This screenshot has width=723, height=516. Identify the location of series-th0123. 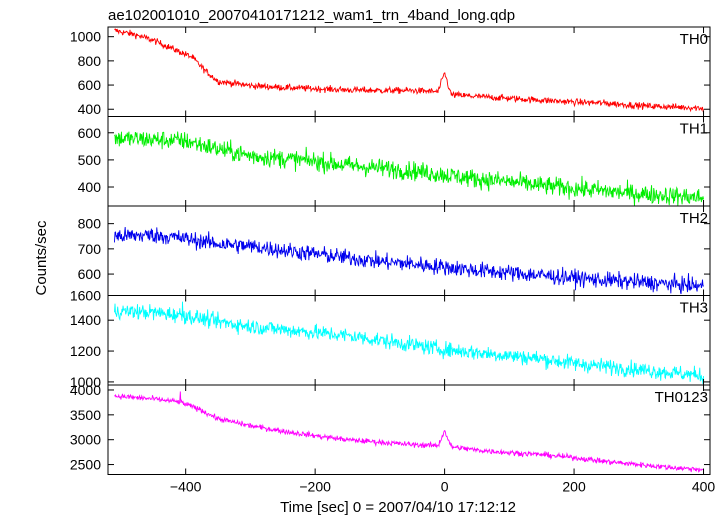
(409, 432).